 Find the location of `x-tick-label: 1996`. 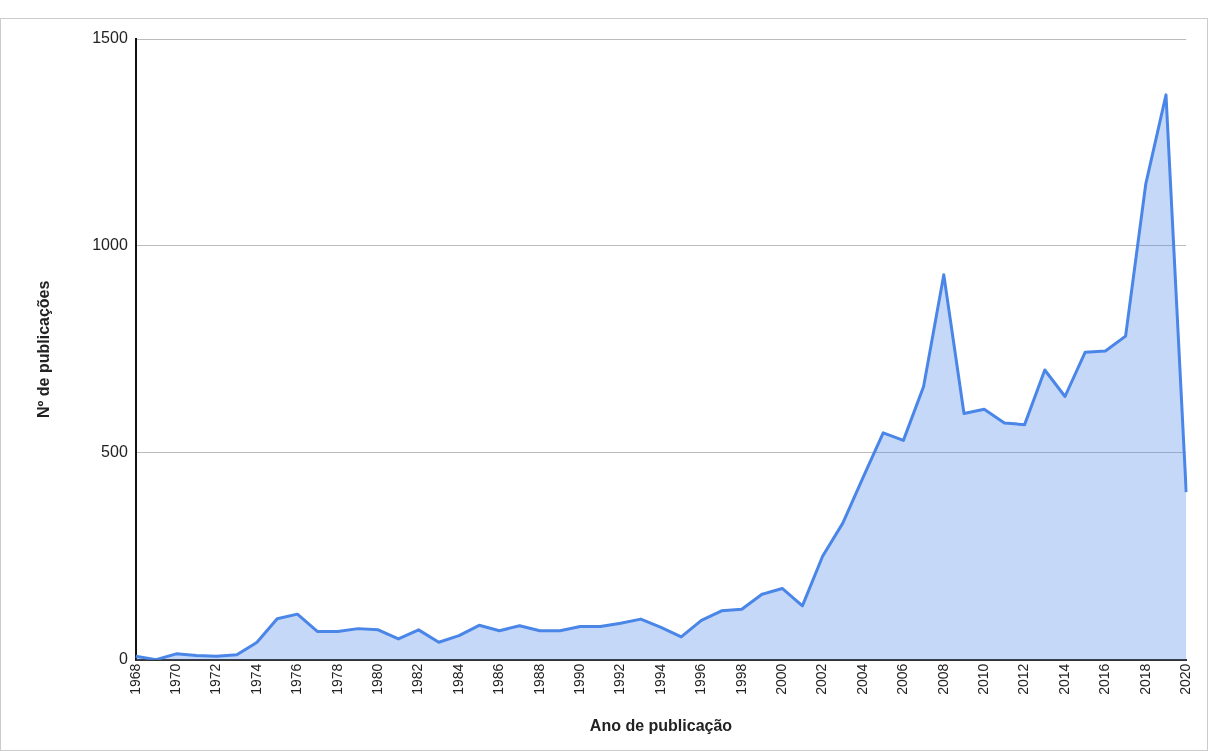

x-tick-label: 1996 is located at coordinates (700, 679).